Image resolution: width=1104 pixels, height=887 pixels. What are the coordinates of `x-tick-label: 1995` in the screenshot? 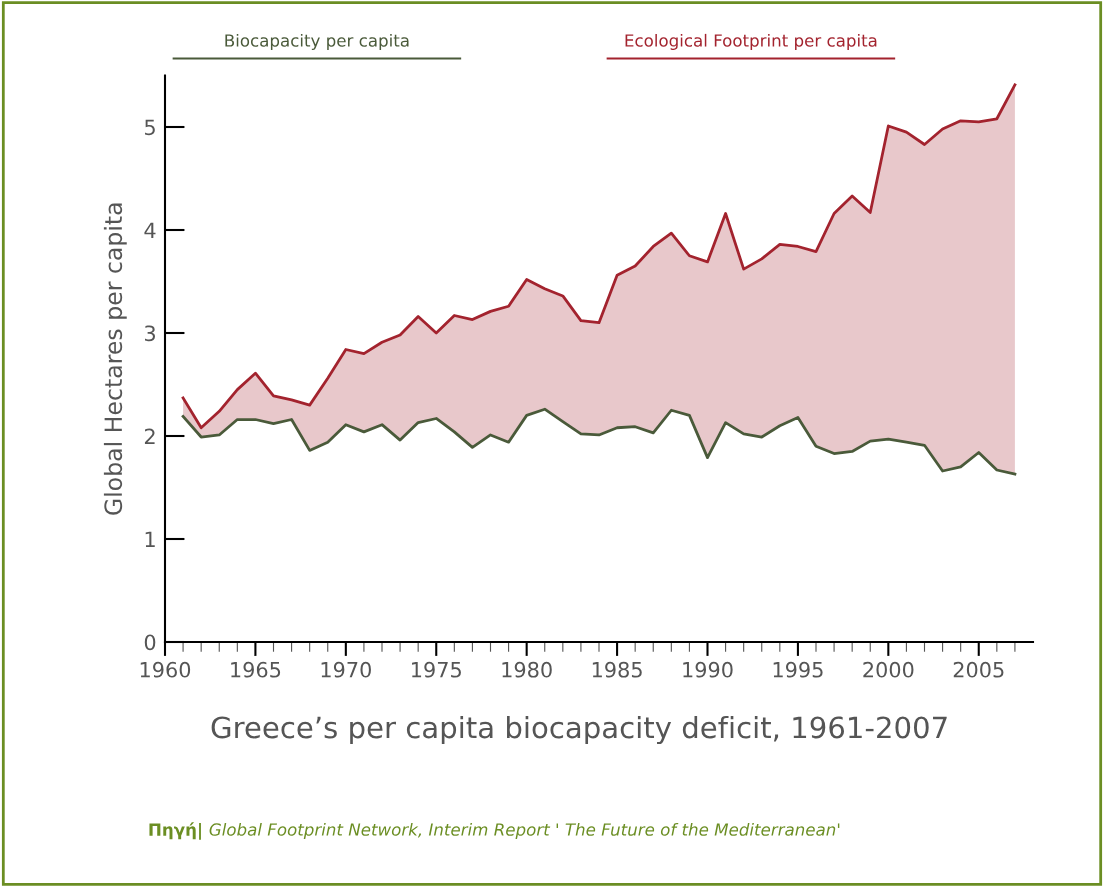 It's located at (798, 669).